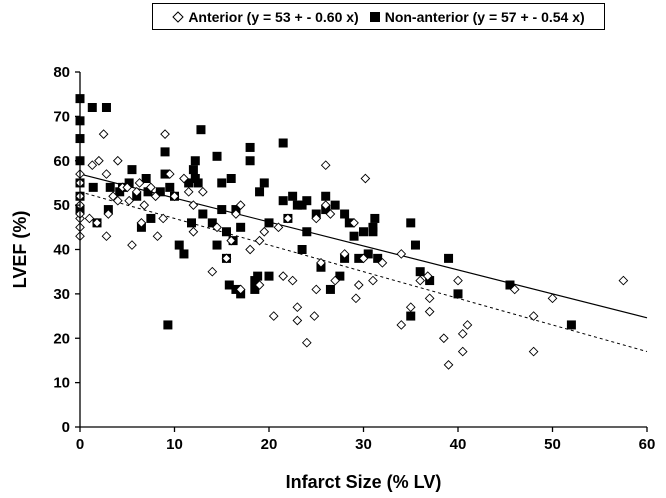 The image size is (666, 498). What do you see at coordinates (61, 205) in the screenshot?
I see `y-tick-label: 50` at bounding box center [61, 205].